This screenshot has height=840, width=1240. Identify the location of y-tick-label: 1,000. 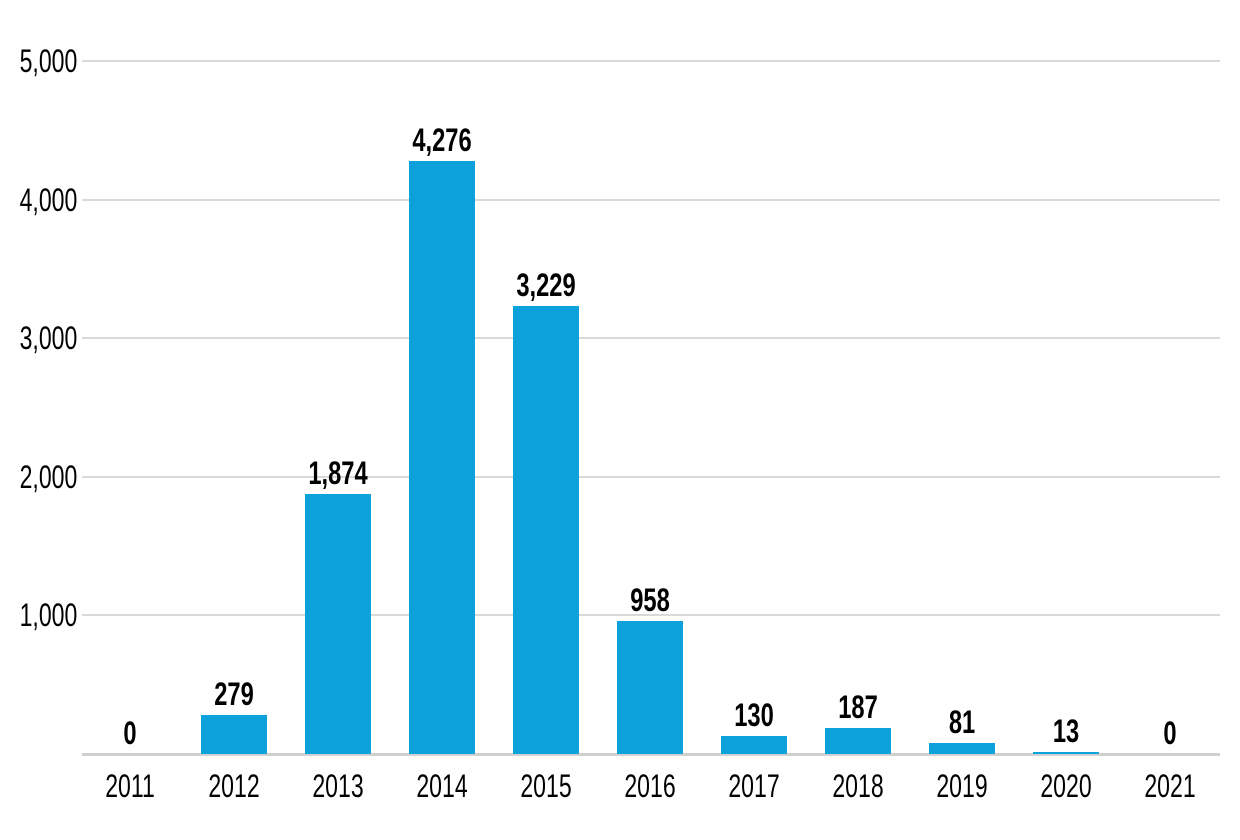
(48, 615).